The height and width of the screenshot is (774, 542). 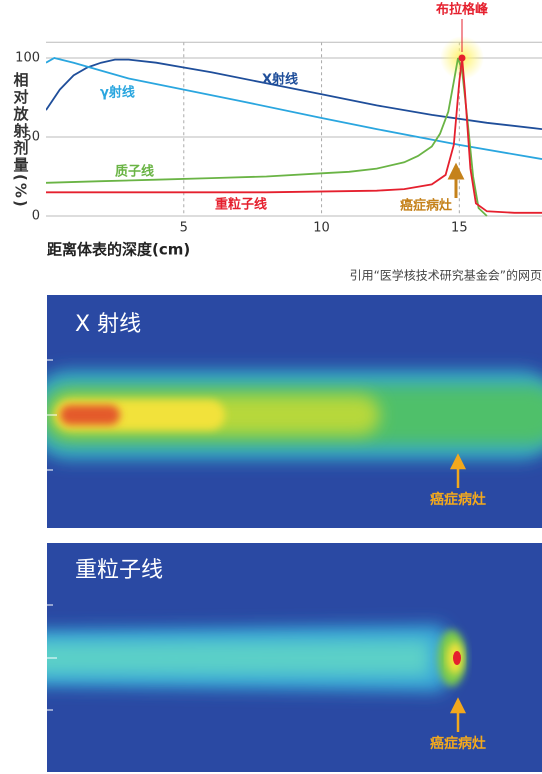 I want to click on x-tick-label: 15, so click(x=459, y=228).